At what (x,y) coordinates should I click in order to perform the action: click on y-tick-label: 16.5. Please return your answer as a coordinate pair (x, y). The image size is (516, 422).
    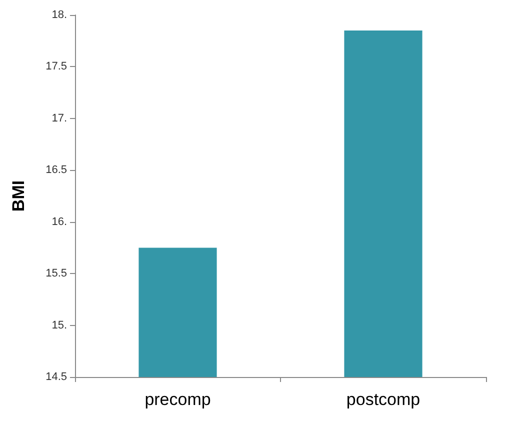
    Looking at the image, I should click on (56, 170).